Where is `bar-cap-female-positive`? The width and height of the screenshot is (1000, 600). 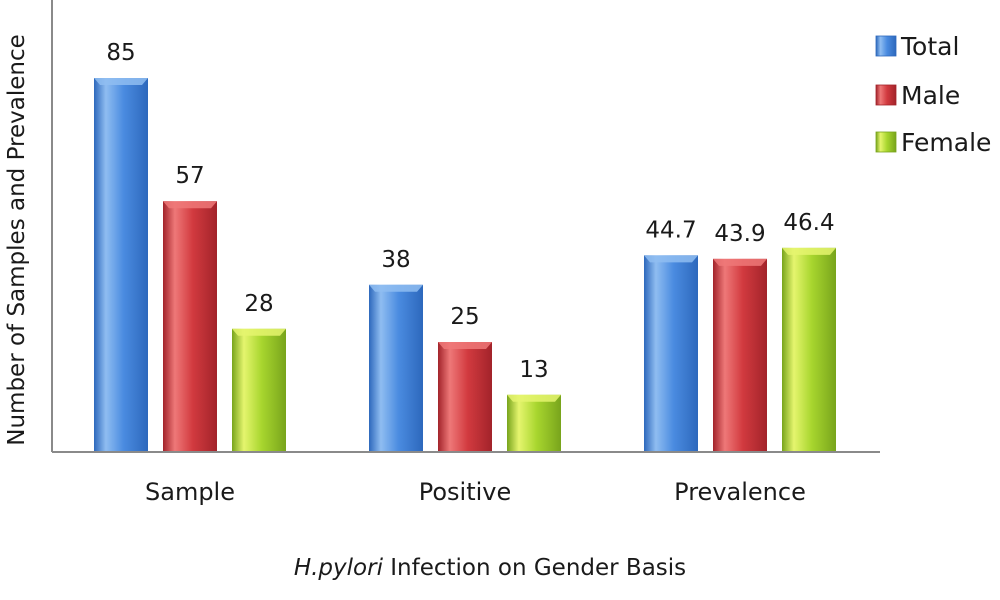
bar-cap-female-positive is located at coordinates (534, 398).